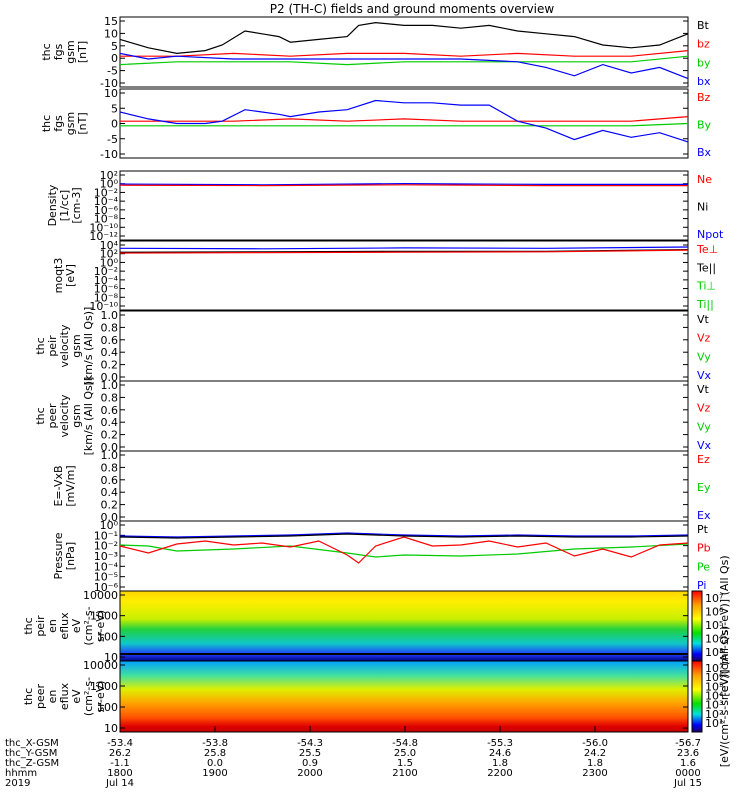 This screenshot has height=804, width=750. What do you see at coordinates (110, 327) in the screenshot?
I see `y-tick-label: 0.8` at bounding box center [110, 327].